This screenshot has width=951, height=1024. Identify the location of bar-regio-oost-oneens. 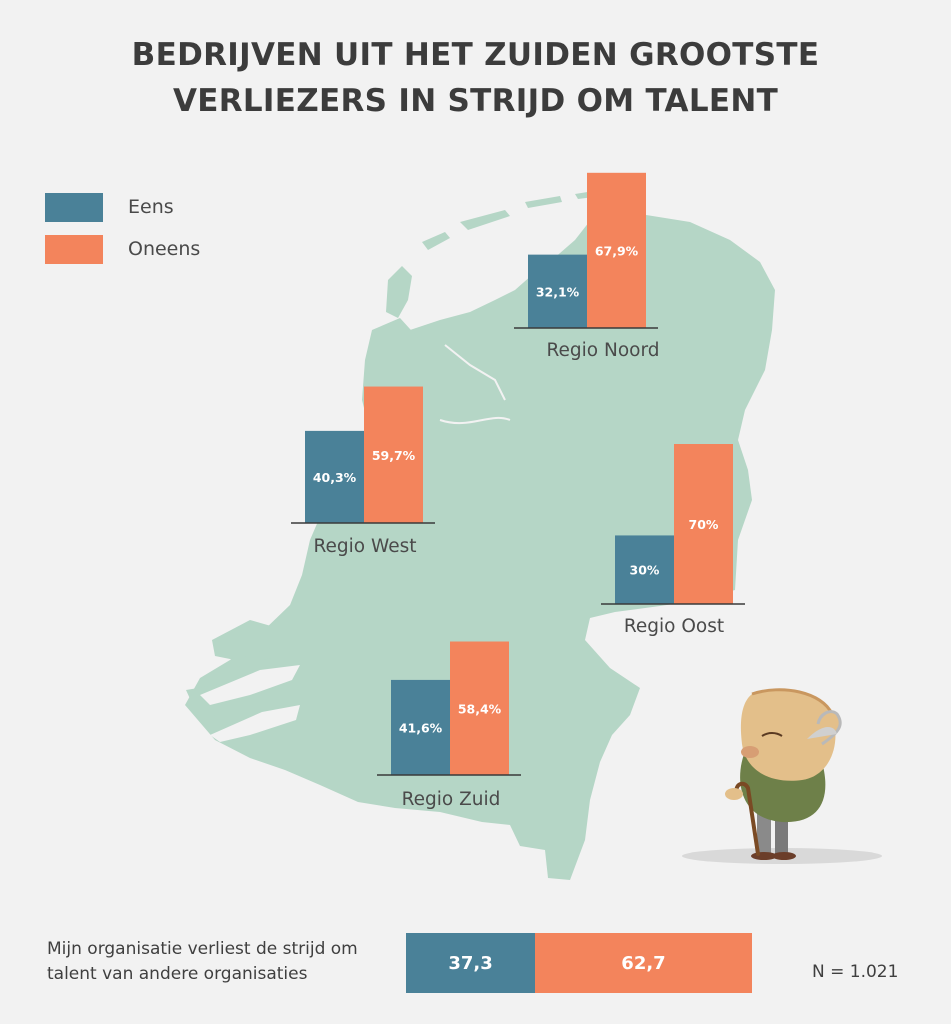
(703, 524).